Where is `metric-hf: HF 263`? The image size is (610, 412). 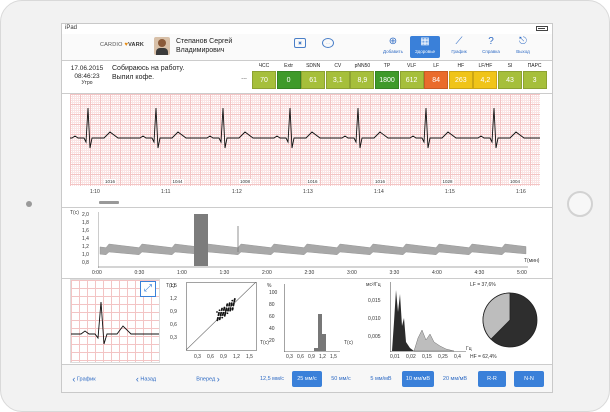
metric-hf: HF 263 is located at coordinates (461, 76).